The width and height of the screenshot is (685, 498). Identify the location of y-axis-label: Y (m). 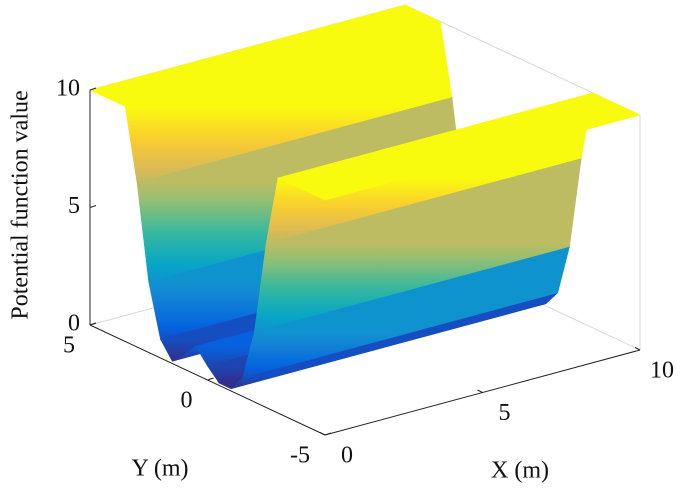
(159, 469).